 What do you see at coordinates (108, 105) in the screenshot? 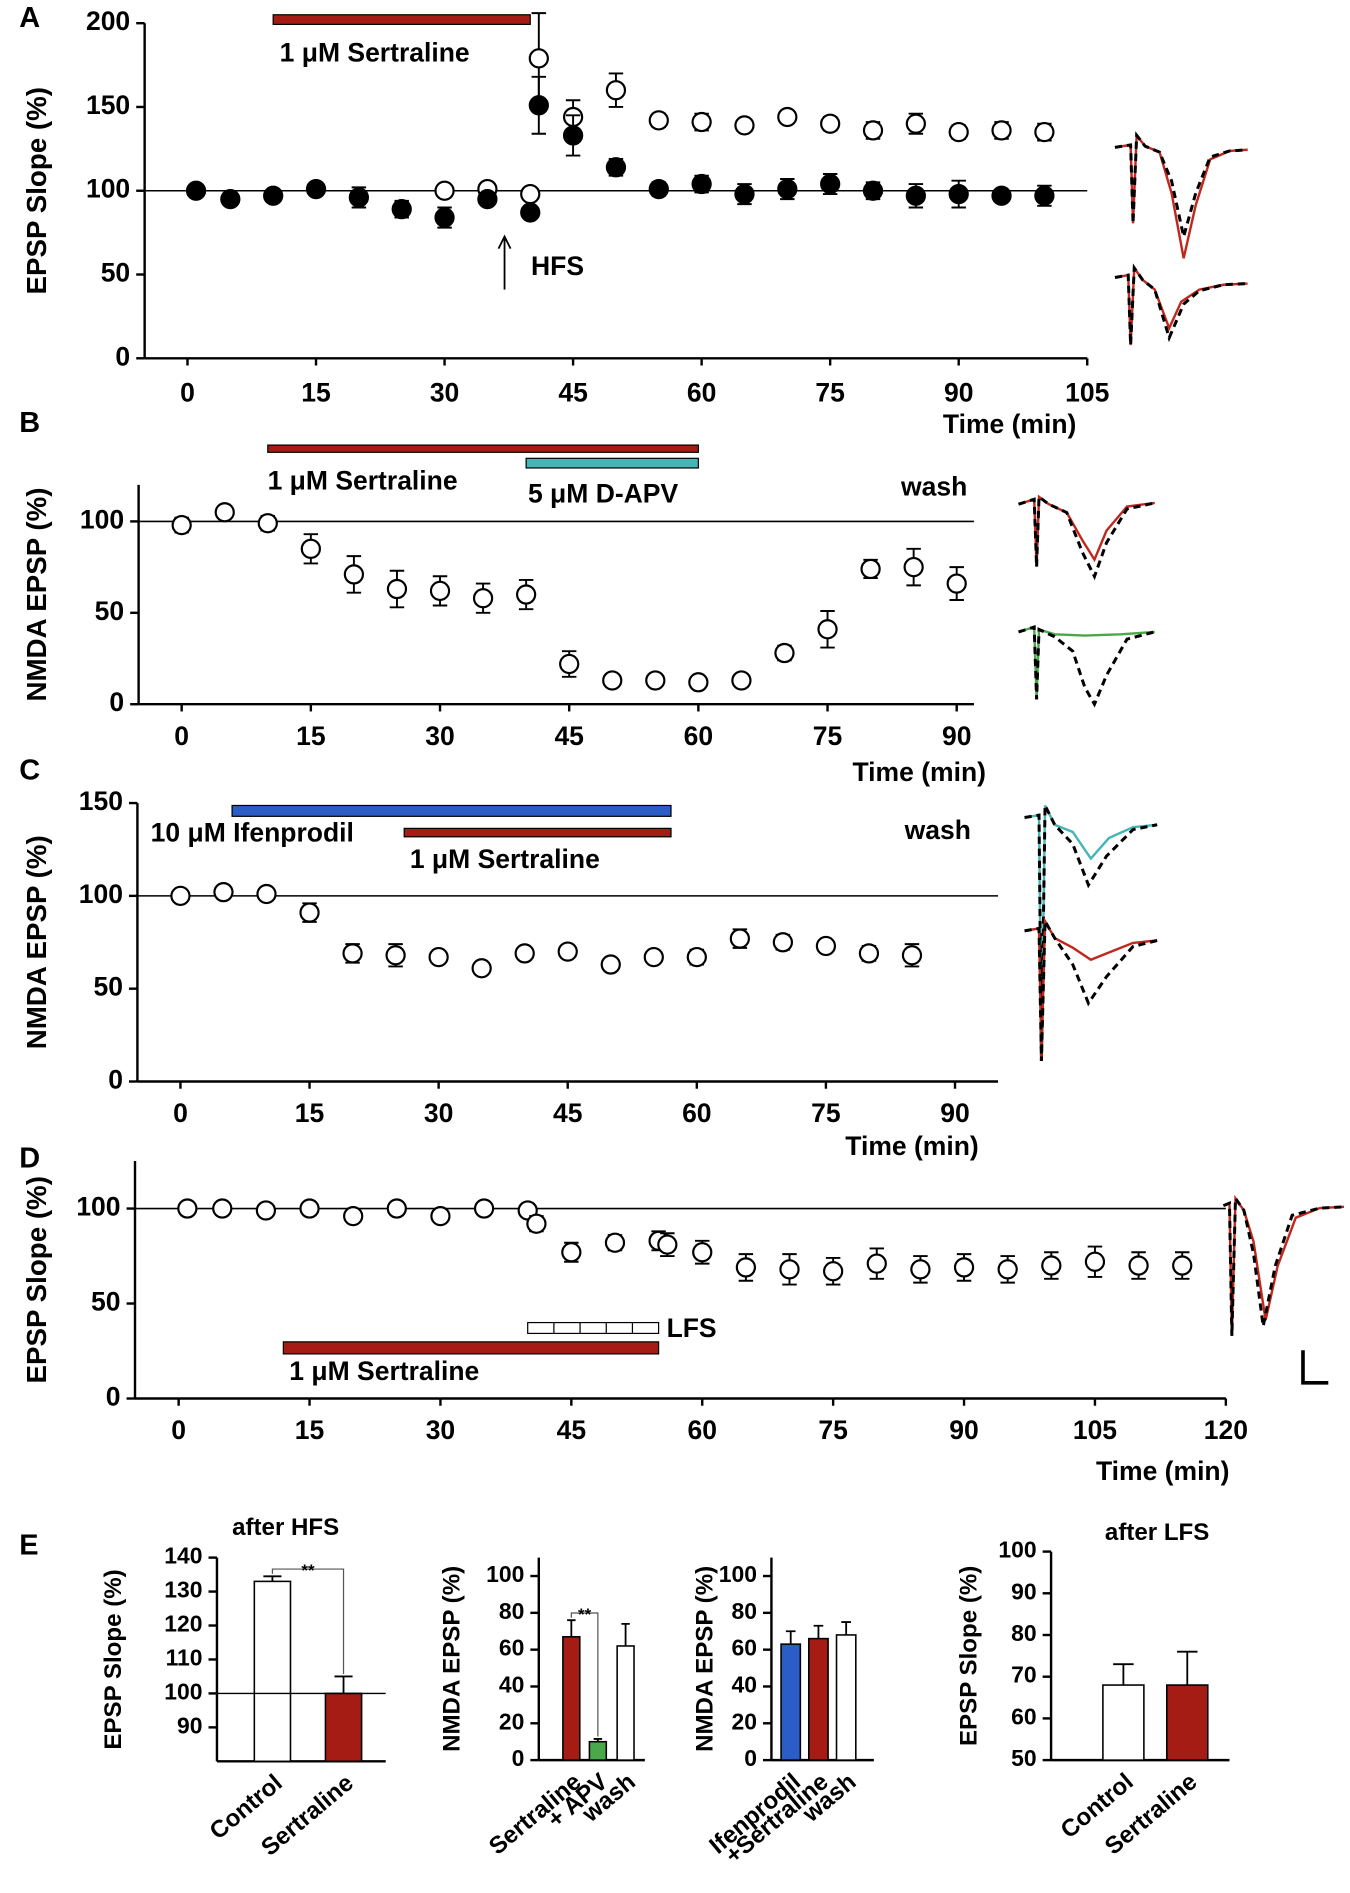
I see `y-tick-label: 150` at bounding box center [108, 105].